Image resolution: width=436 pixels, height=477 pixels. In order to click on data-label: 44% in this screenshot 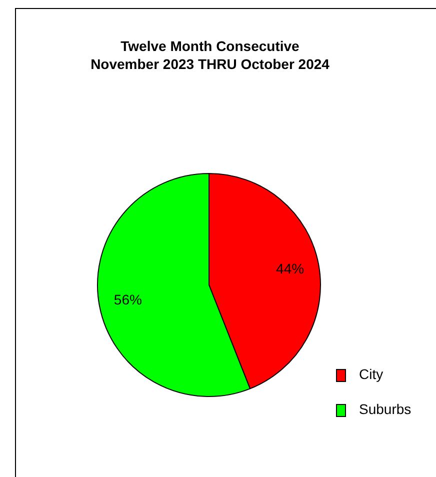, I will do `click(290, 268)`.